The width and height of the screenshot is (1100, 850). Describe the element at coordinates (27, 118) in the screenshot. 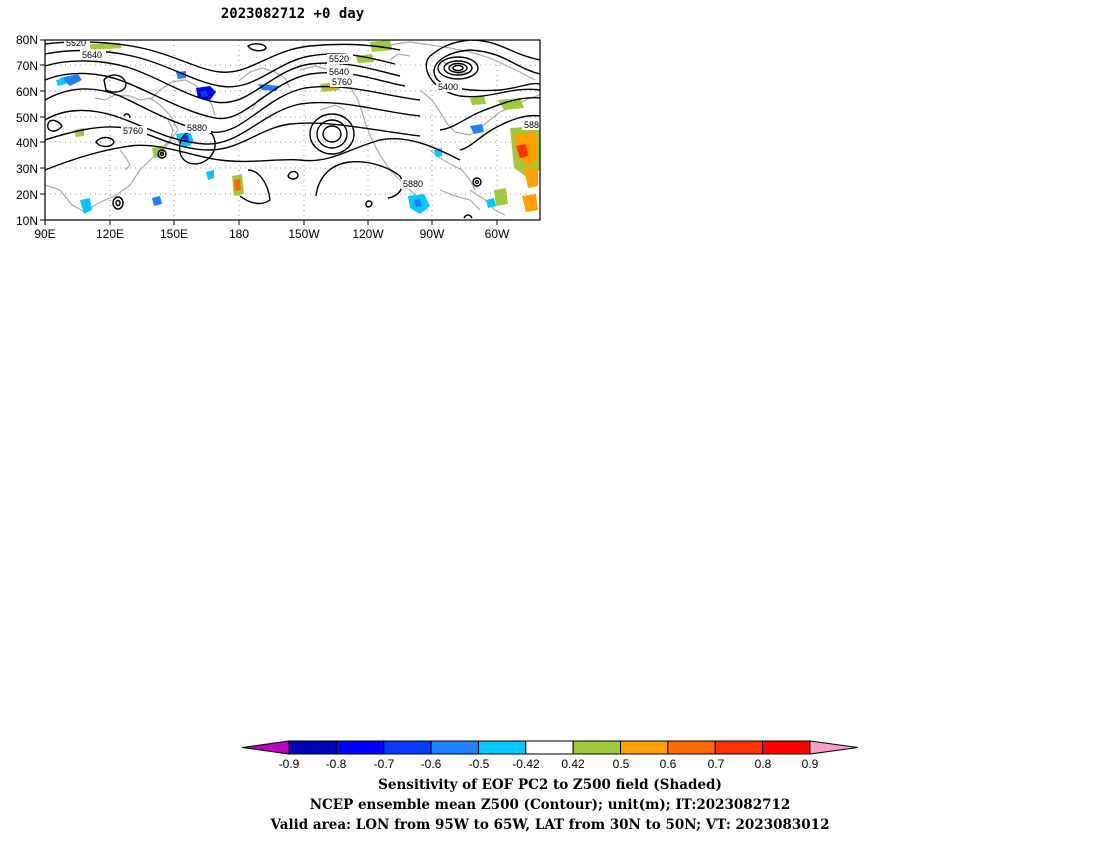

I see `lat-label: 50N` at that location.